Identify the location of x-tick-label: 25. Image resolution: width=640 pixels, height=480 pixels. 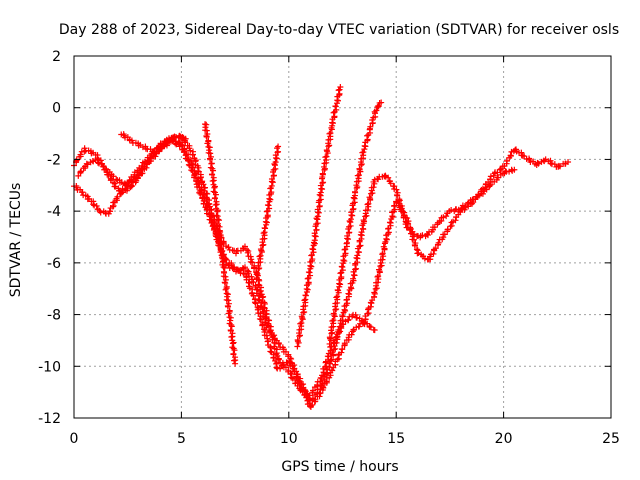
(611, 439).